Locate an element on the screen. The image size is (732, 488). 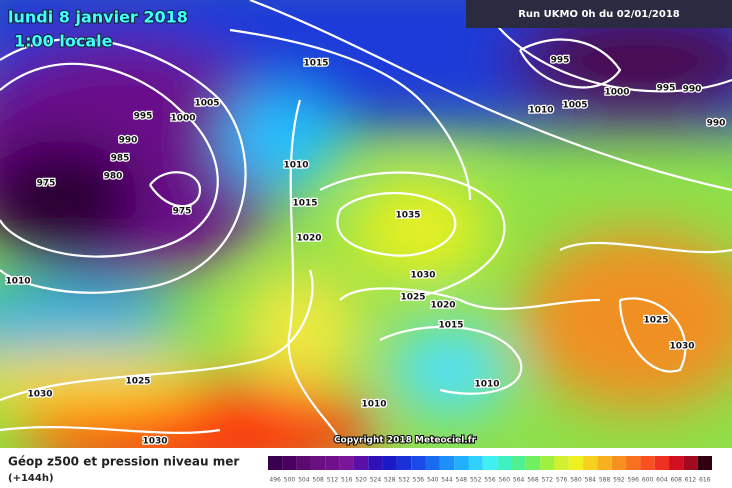
scale-label: 540 is located at coordinates (433, 480).